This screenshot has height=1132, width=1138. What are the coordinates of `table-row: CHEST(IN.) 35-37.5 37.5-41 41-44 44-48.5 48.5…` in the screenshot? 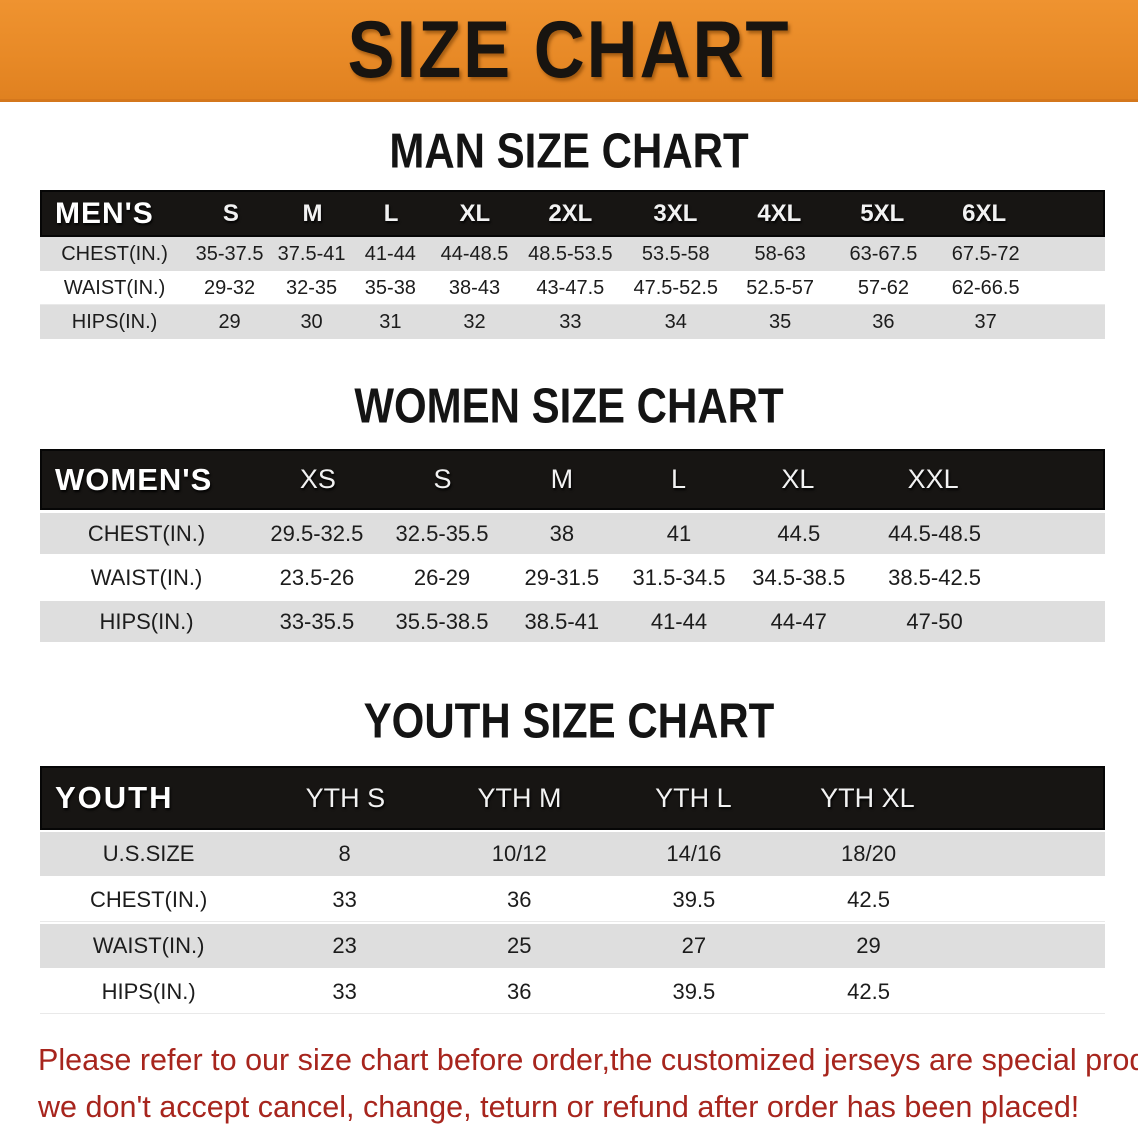 It's located at (572, 254).